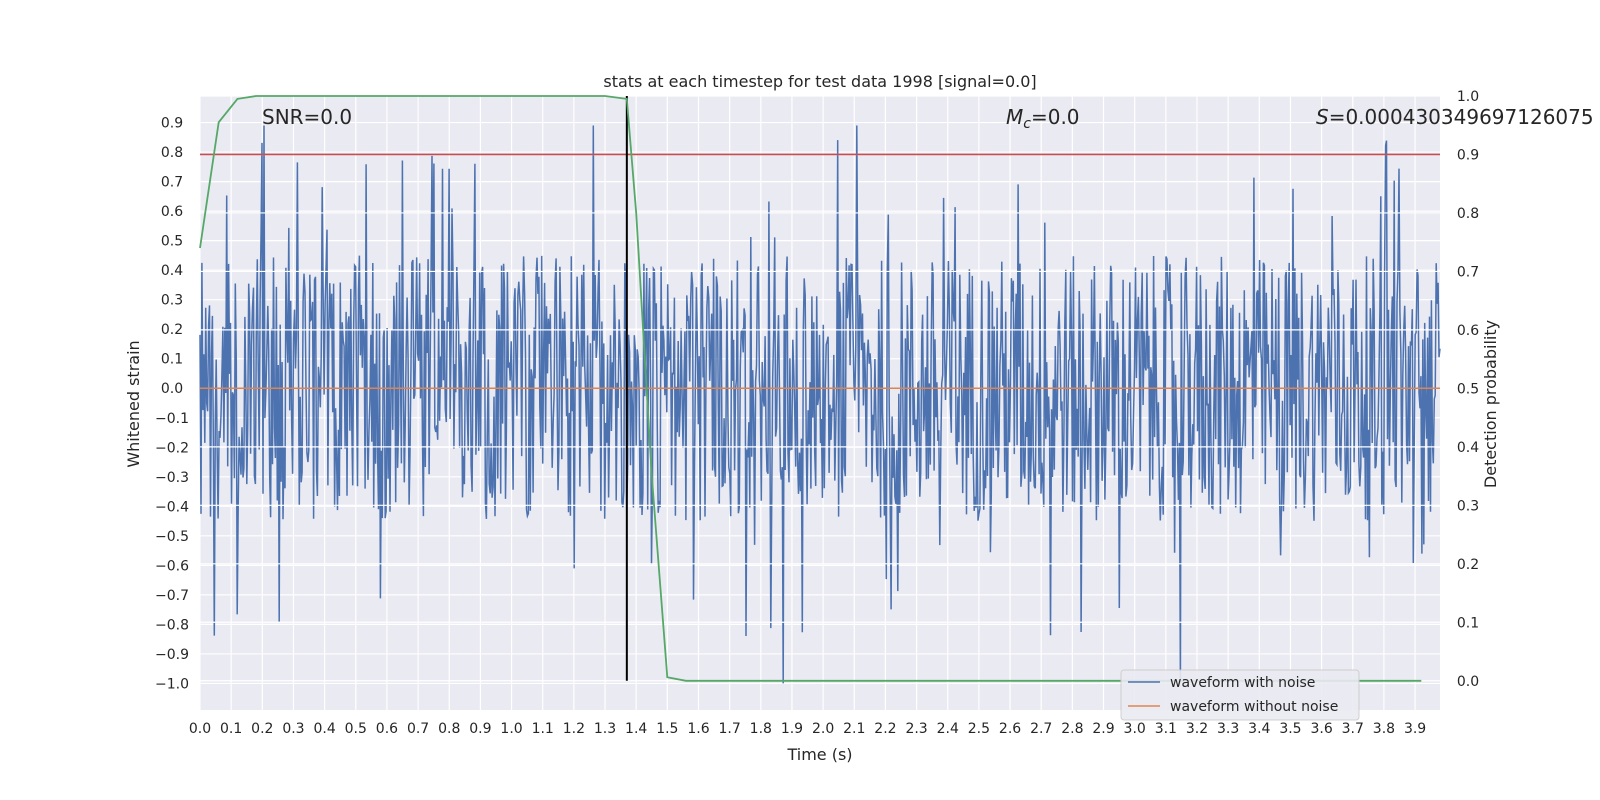 The image size is (1600, 800). Describe the element at coordinates (761, 729) in the screenshot. I see `x-tick-label: 1.8` at that location.